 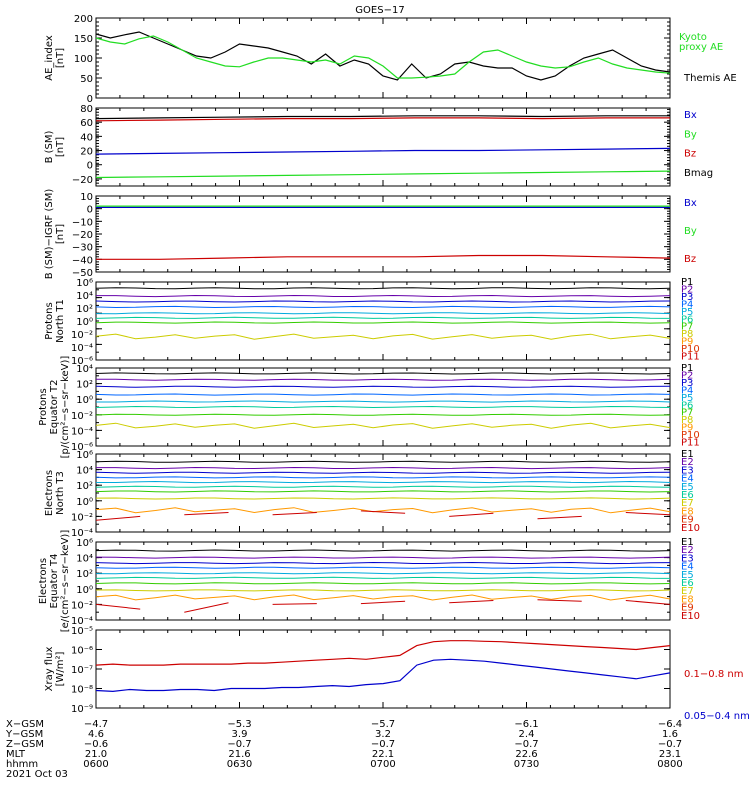 What do you see at coordinates (687, 470) in the screenshot?
I see `legend-entry: E3` at bounding box center [687, 470].